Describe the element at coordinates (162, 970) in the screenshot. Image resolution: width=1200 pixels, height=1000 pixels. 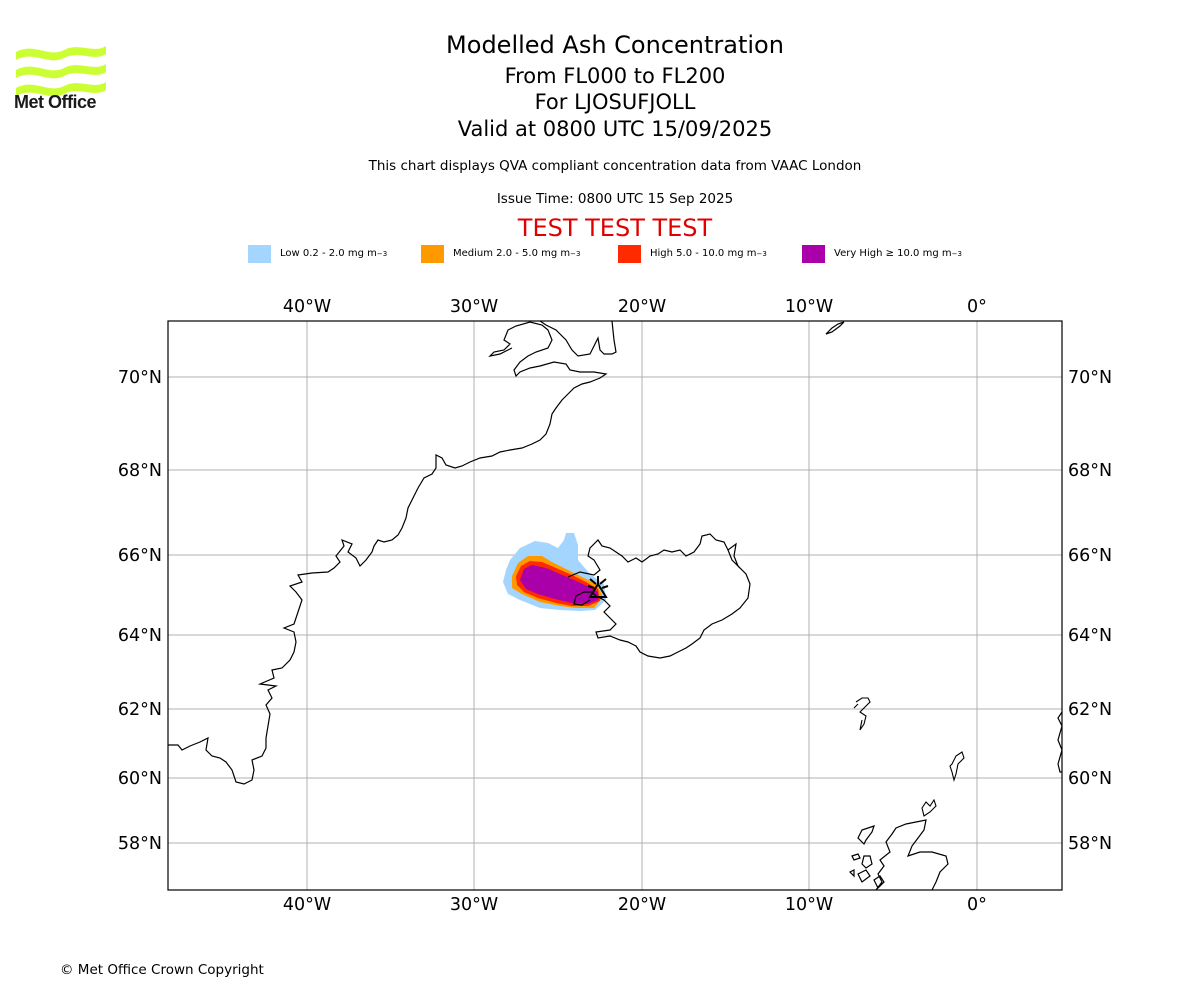
I see `copyright-notice: © Met Office Crown Copyright` at that location.